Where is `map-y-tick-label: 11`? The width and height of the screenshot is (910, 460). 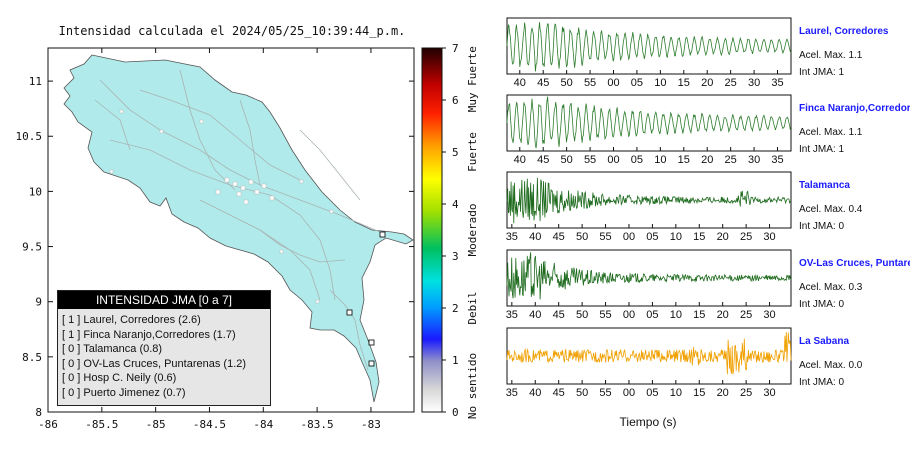 map-y-tick-label: 11 is located at coordinates (35, 81).